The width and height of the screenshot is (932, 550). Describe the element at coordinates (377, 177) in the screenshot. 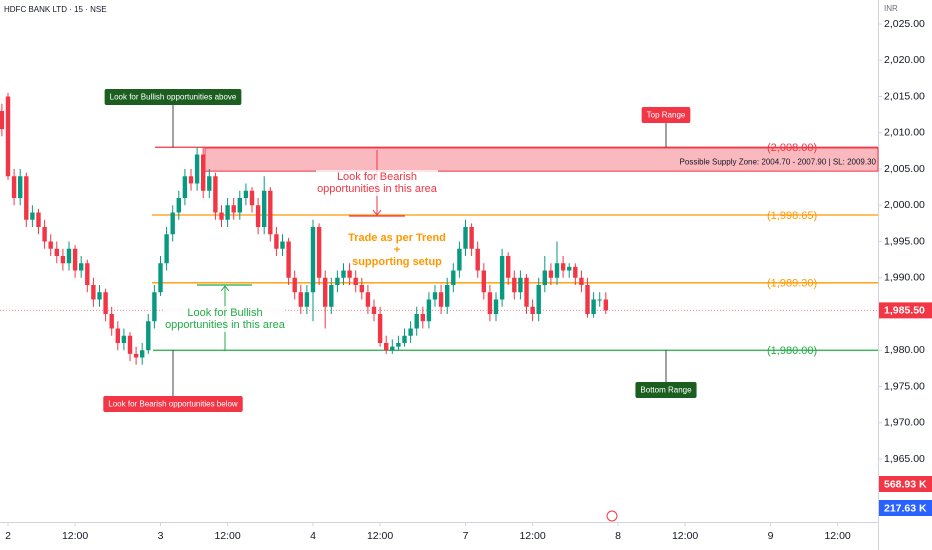

I see `annotation-text: Look for Bearish` at that location.